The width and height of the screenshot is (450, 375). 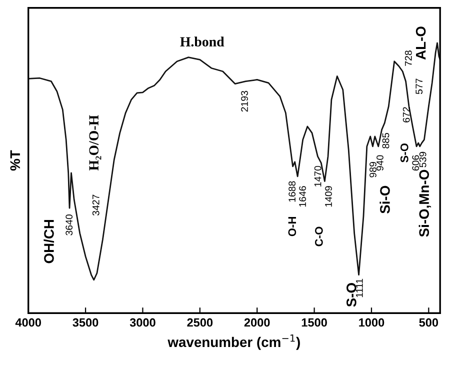 What do you see at coordinates (408, 58) in the screenshot?
I see `annotation: 728` at bounding box center [408, 58].